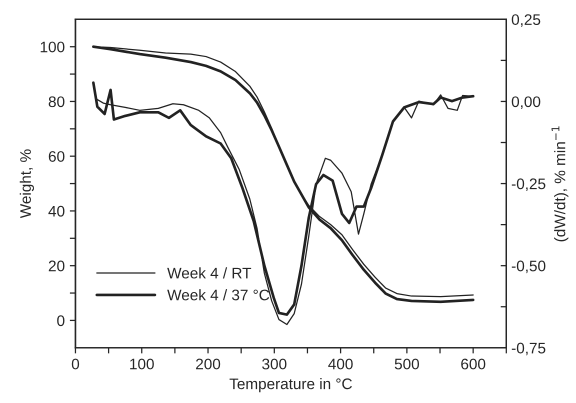 The image size is (576, 403). Describe the element at coordinates (526, 20) in the screenshot. I see `y2-tick-label: 0,25` at that location.